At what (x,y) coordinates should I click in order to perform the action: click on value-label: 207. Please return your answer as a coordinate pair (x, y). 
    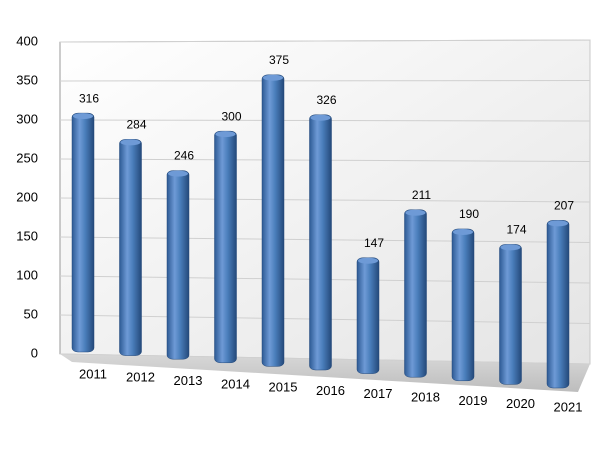
    Looking at the image, I should click on (564, 206).